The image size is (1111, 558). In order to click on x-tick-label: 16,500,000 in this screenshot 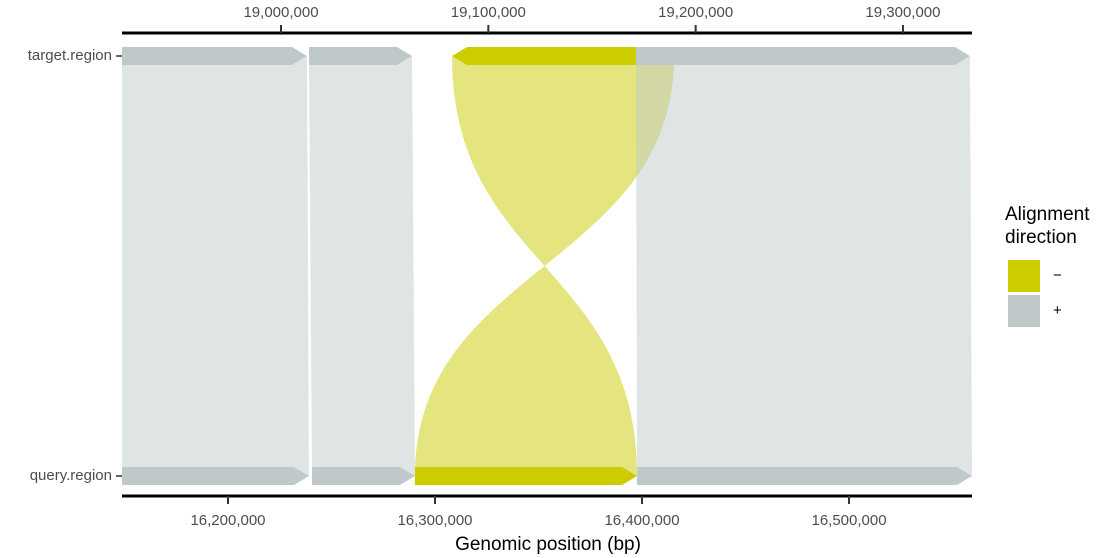, I will do `click(848, 520)`.